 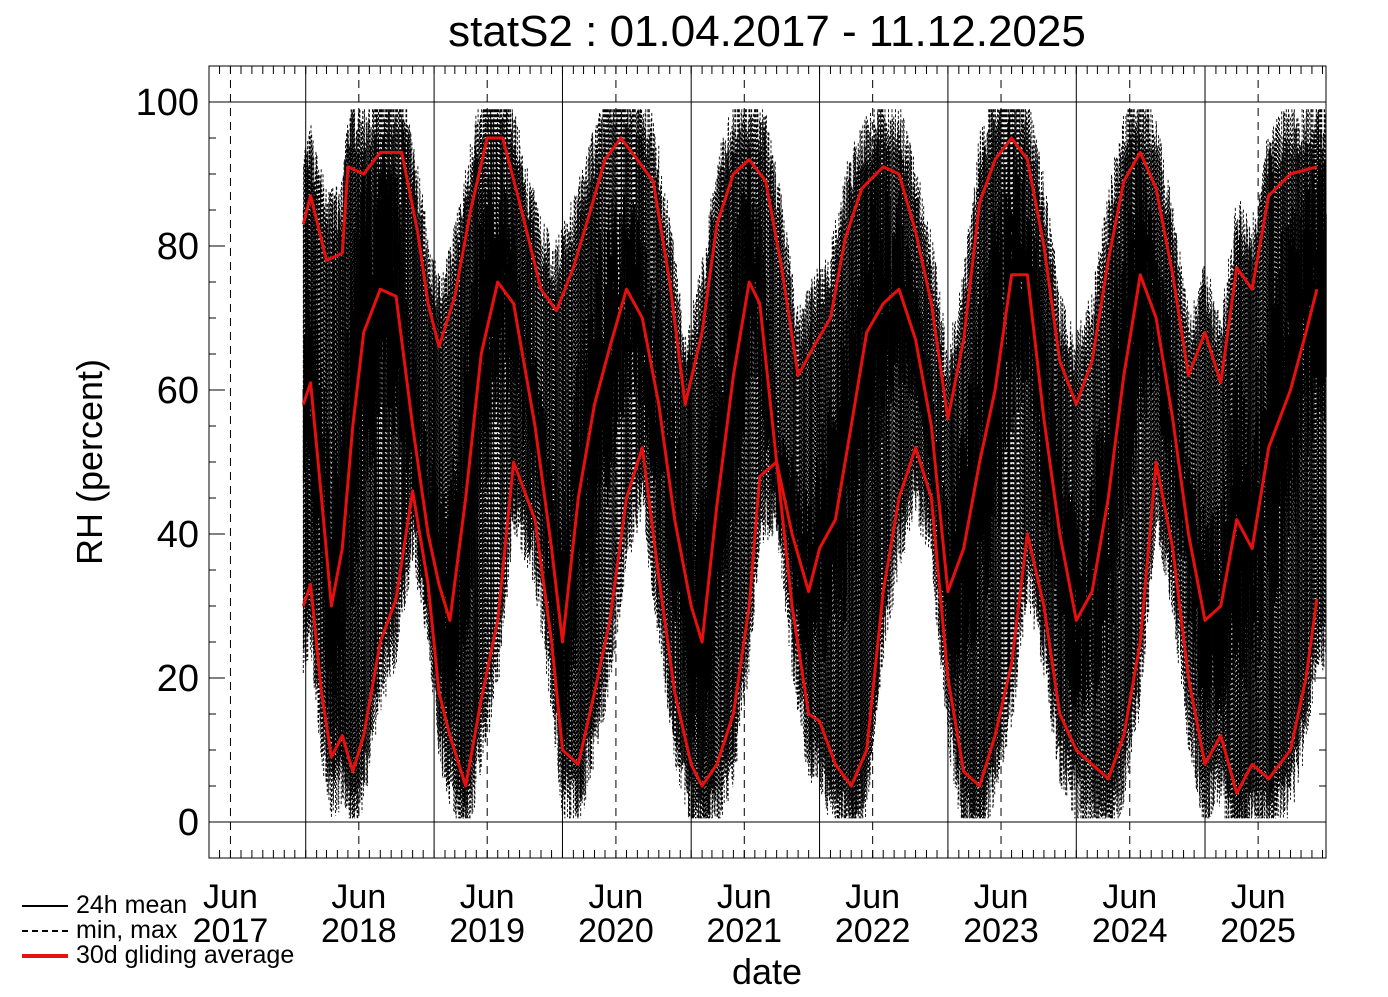 I want to click on legend-item-30d-average: 30d gliding average, so click(x=158, y=955).